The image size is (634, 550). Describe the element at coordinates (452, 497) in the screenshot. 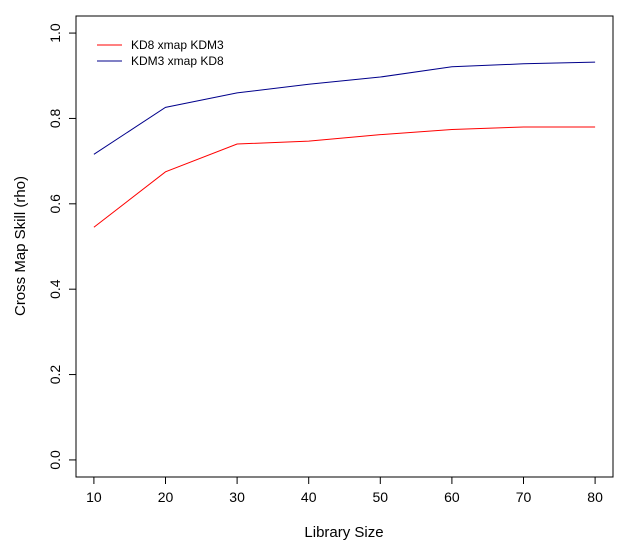

I see `x-tick-label: 60` at that location.